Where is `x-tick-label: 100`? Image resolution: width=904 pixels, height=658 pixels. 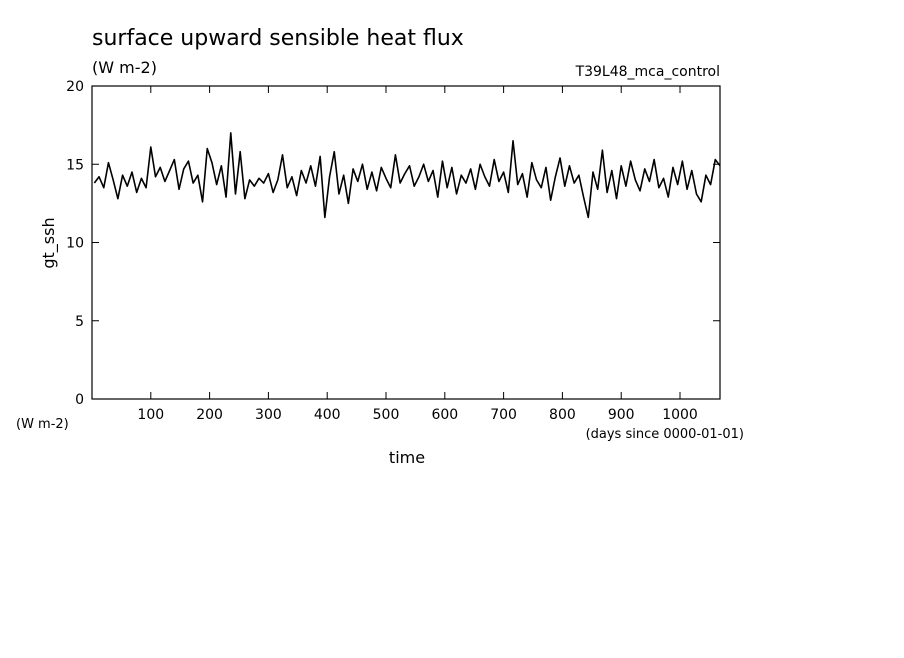 x-tick-label: 100 is located at coordinates (150, 415).